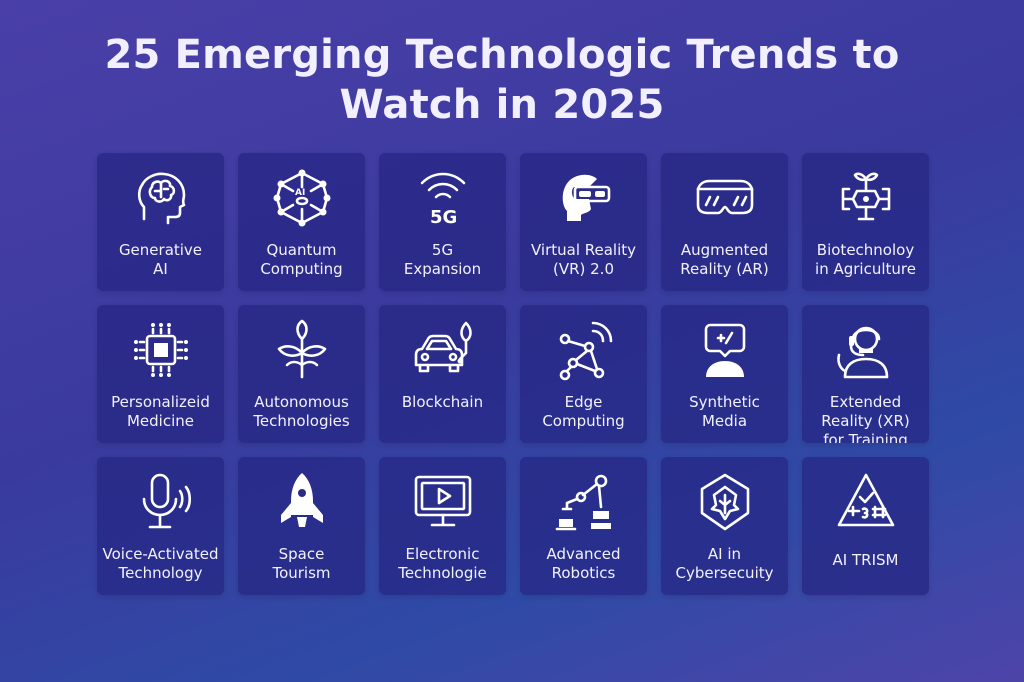 Image resolution: width=1024 pixels, height=682 pixels. Describe the element at coordinates (583, 402) in the screenshot. I see `label-line: Edge` at that location.